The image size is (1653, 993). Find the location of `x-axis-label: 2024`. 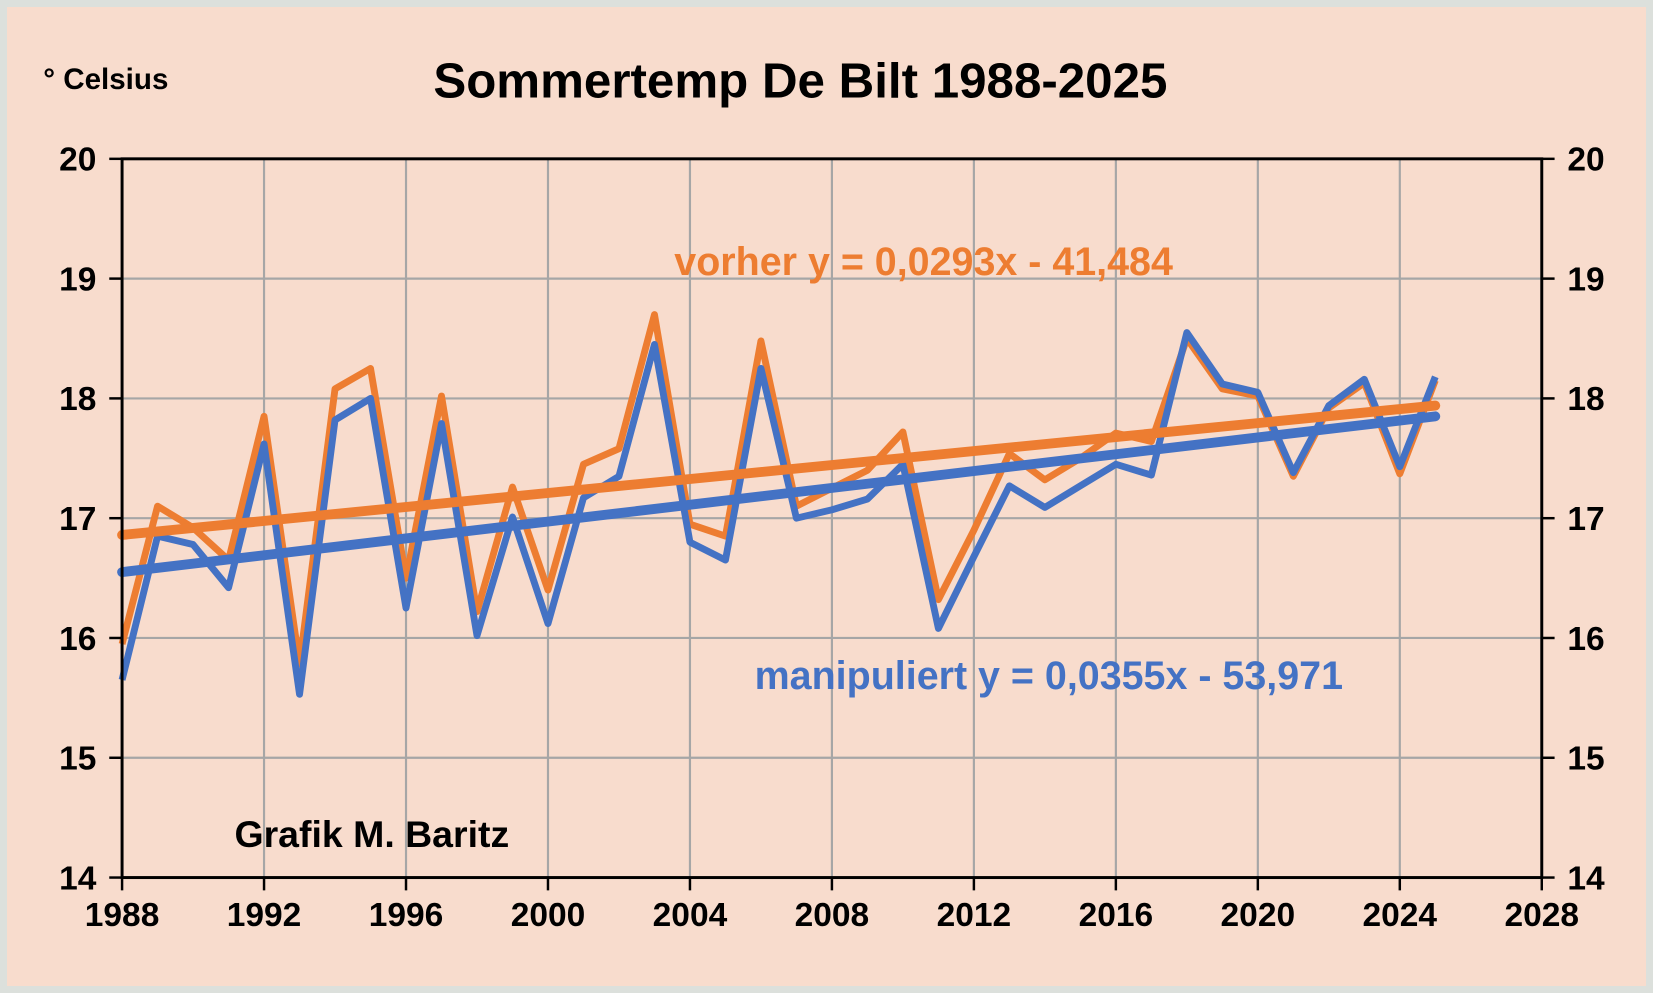

x-axis-label: 2024 is located at coordinates (1400, 915).